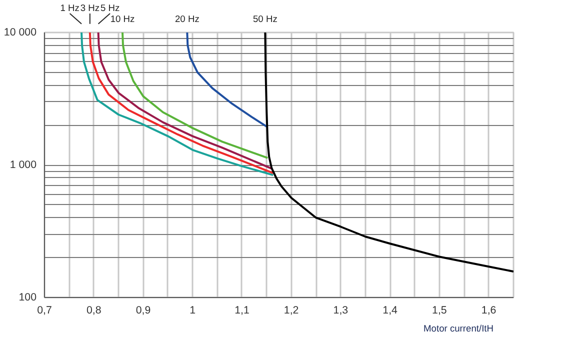 The image size is (567, 340). What do you see at coordinates (193, 310) in the screenshot?
I see `x-tick-label: 1` at bounding box center [193, 310].